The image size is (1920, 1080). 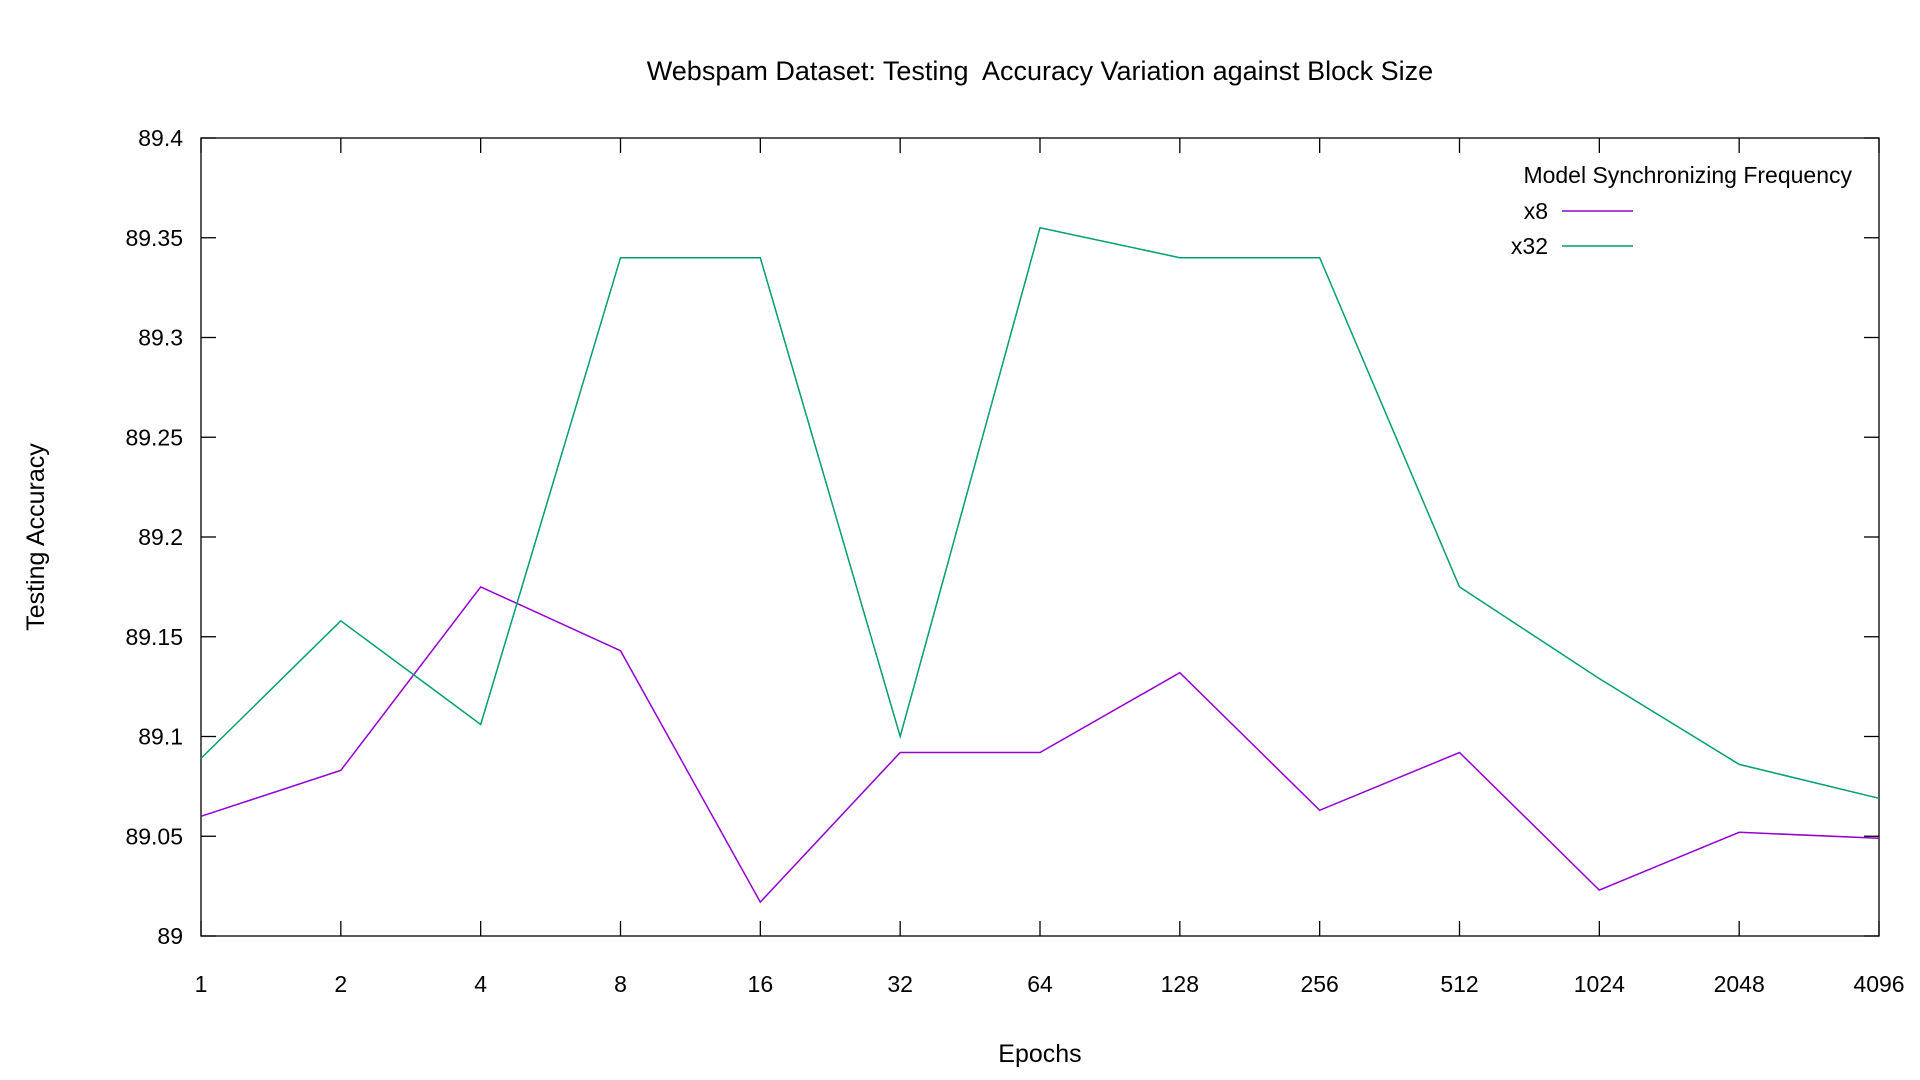 I want to click on y-tick-label: 89.25, so click(x=154, y=437).